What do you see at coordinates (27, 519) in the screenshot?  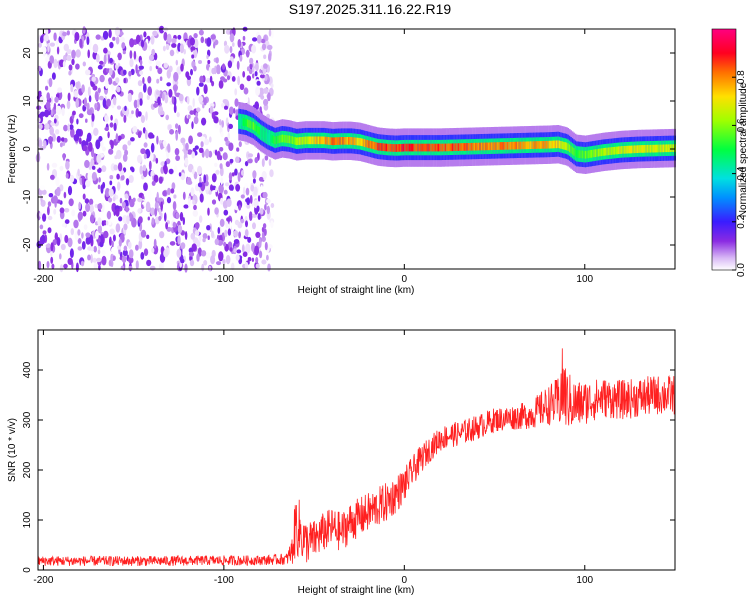 I see `snr-y-tick-label: 100` at bounding box center [27, 519].